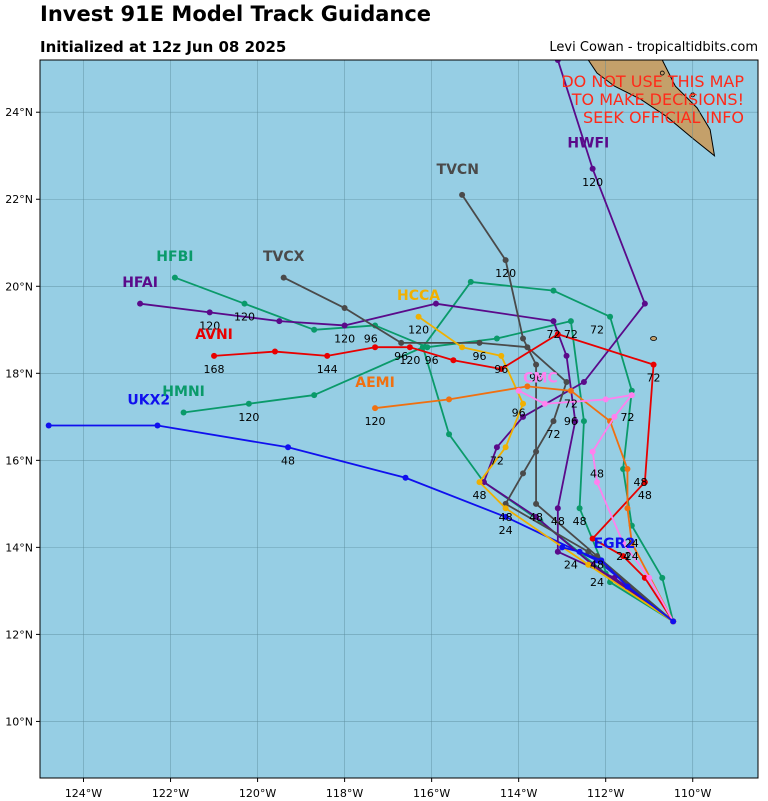 Image resolution: width=768 pixels, height=801 pixels. Describe the element at coordinates (418, 296) in the screenshot. I see `model-name-hcca: HCCA` at that location.